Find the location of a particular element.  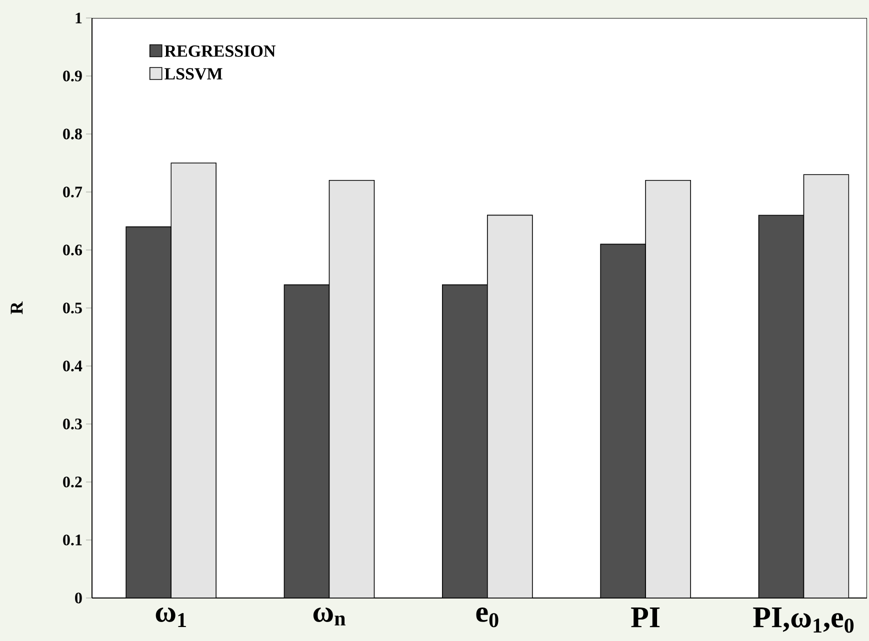

x-tick-label: PI is located at coordinates (645, 618).